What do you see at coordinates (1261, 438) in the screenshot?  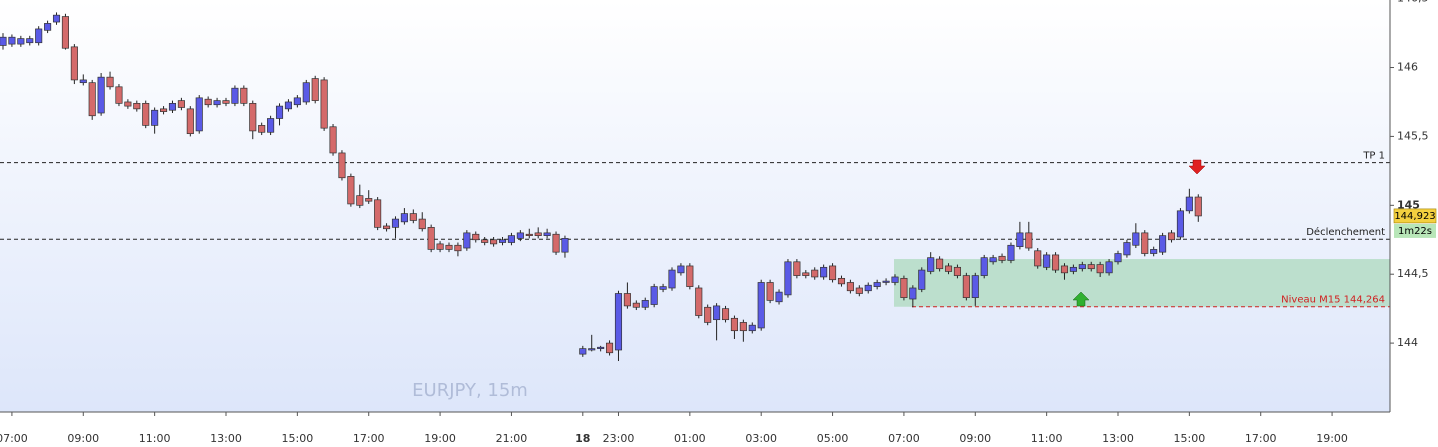 I see `x-tick-label: 17:00` at bounding box center [1261, 438].